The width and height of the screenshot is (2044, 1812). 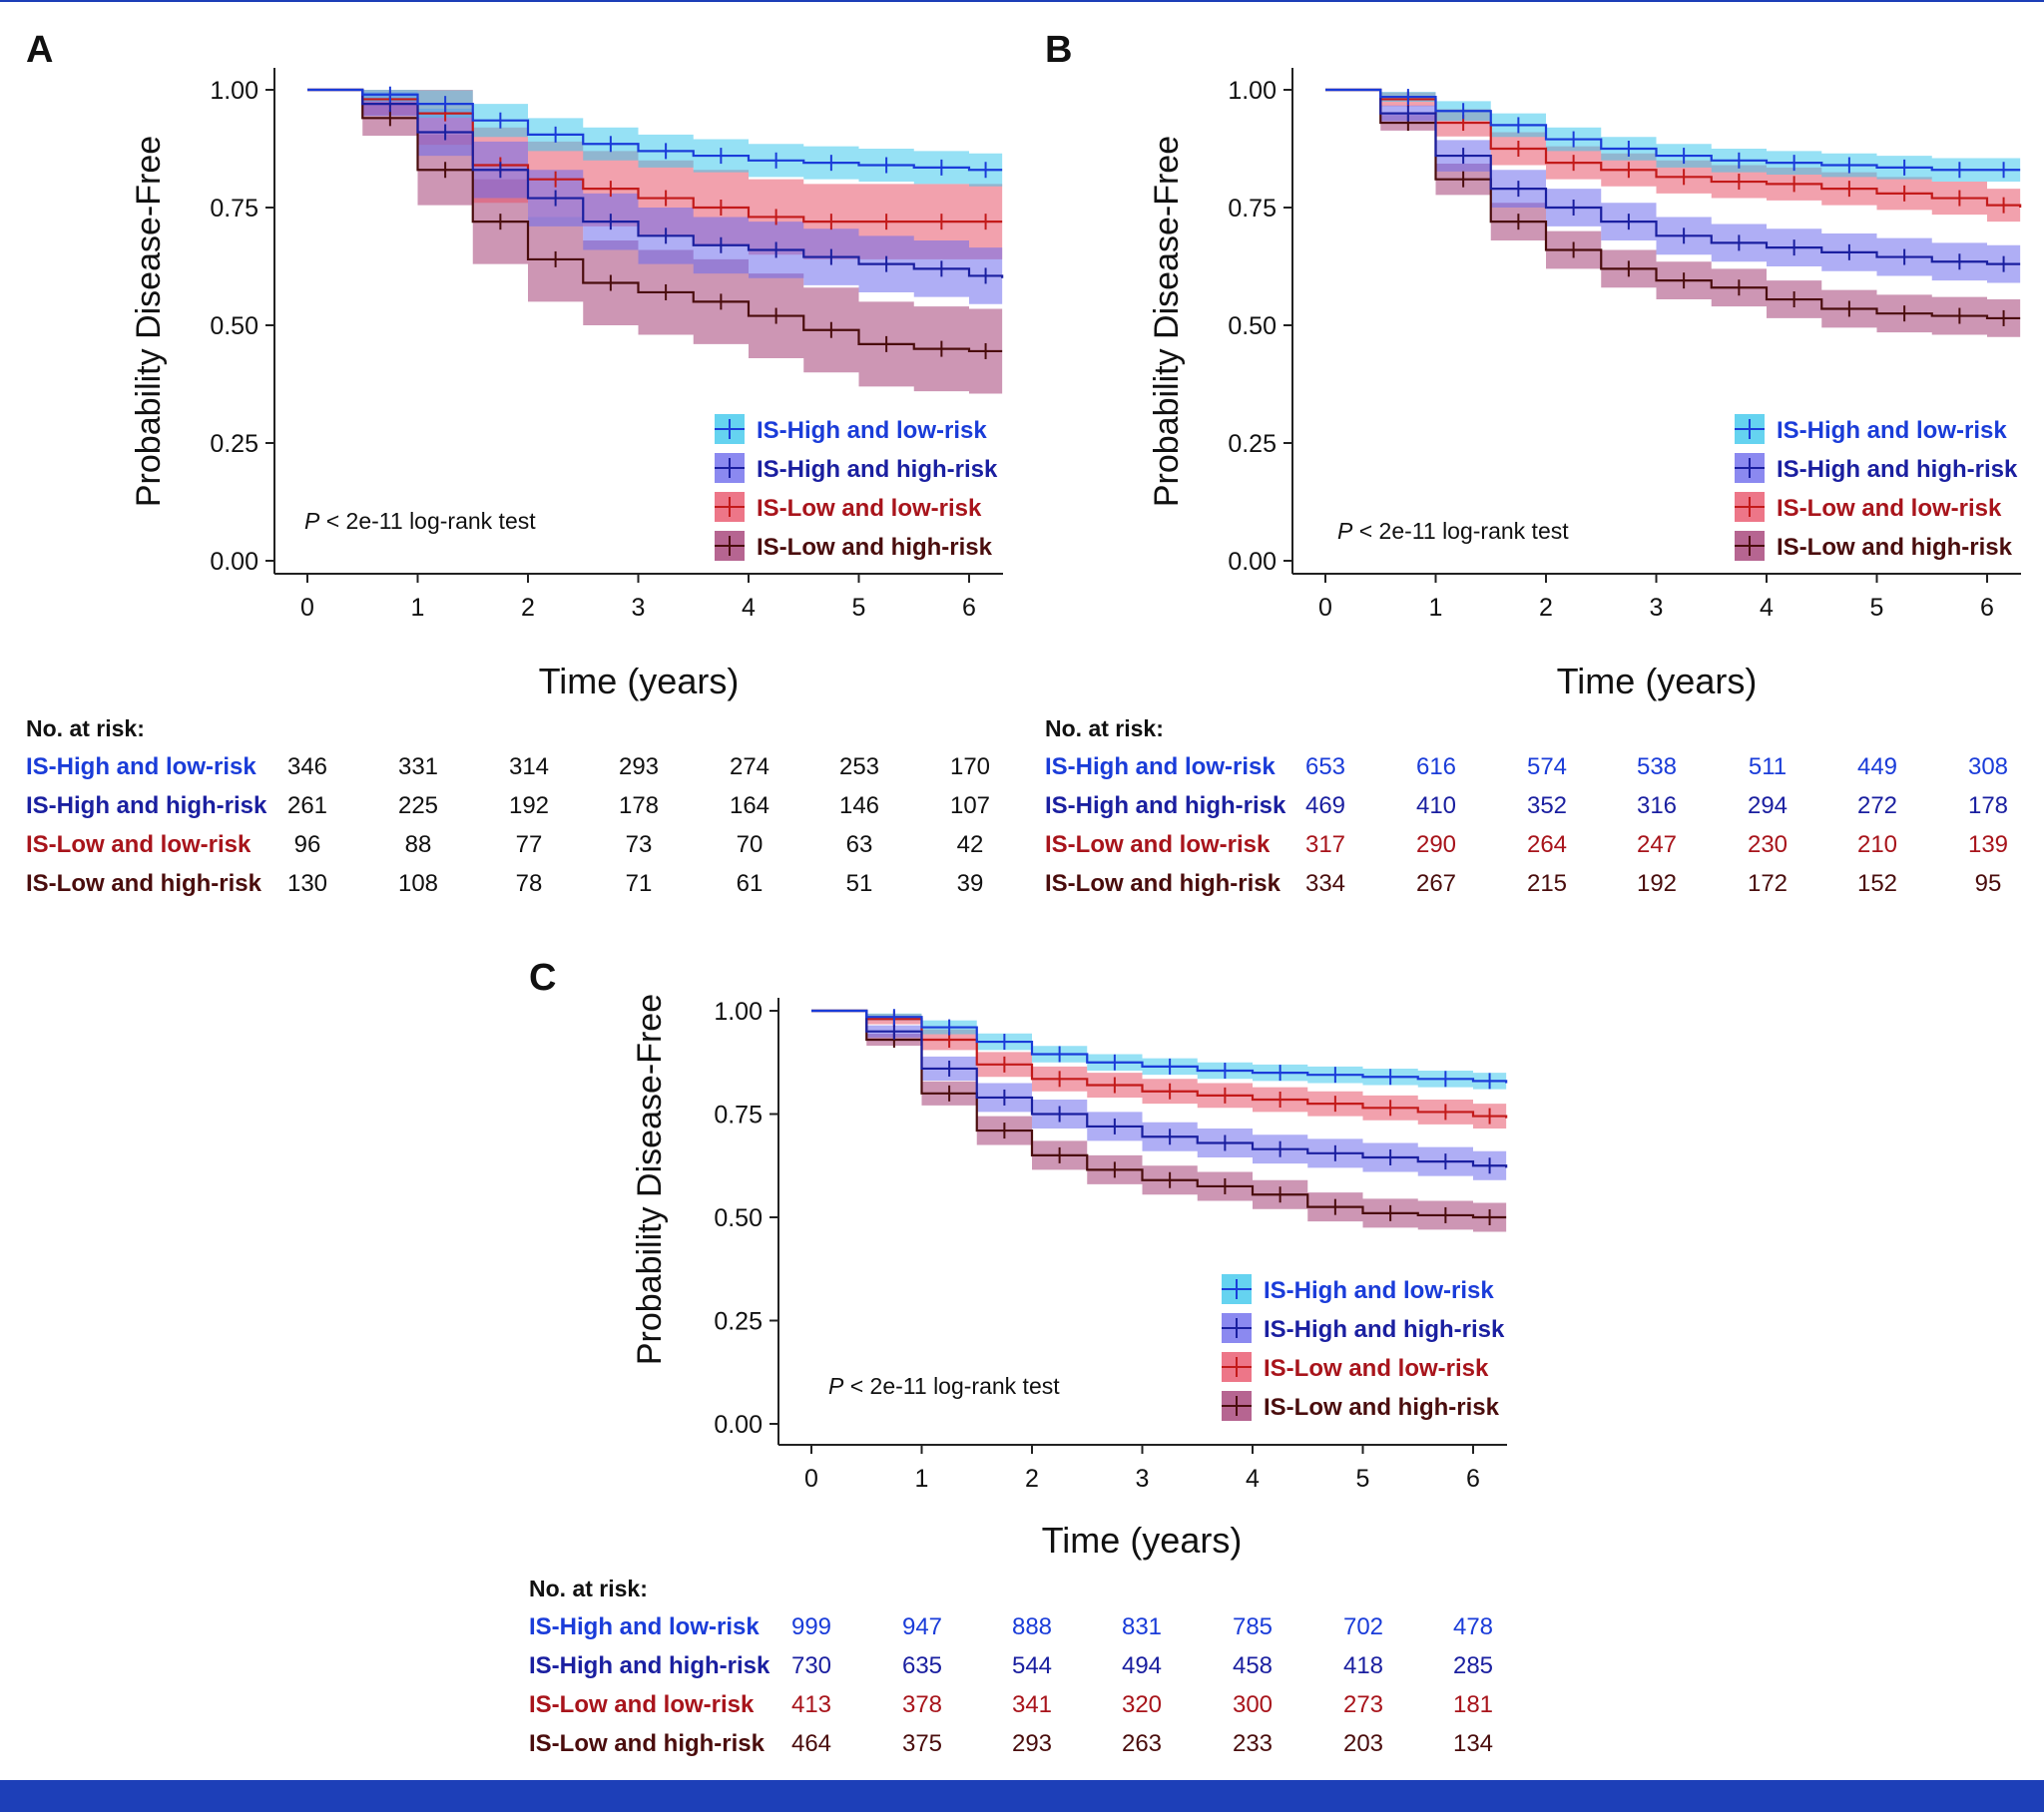 What do you see at coordinates (811, 1743) in the screenshot?
I see `risk-cell: 464` at bounding box center [811, 1743].